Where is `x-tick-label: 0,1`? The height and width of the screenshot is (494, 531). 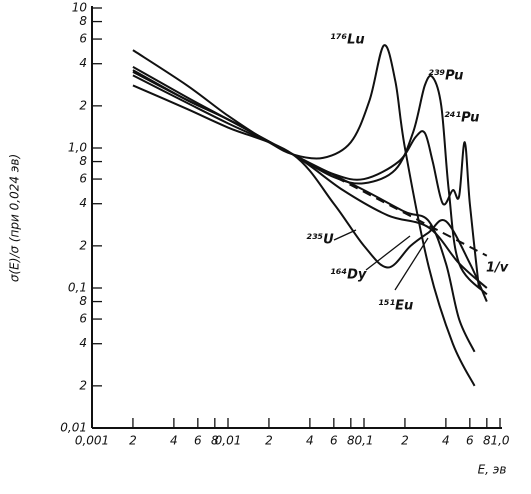 x-tick-label: 0,1 is located at coordinates (363, 441).